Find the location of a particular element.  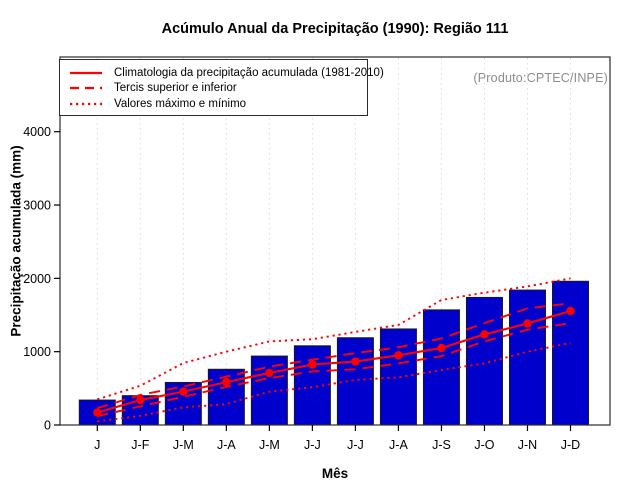

legend-label: Valores máximo e mínimo is located at coordinates (180, 103).